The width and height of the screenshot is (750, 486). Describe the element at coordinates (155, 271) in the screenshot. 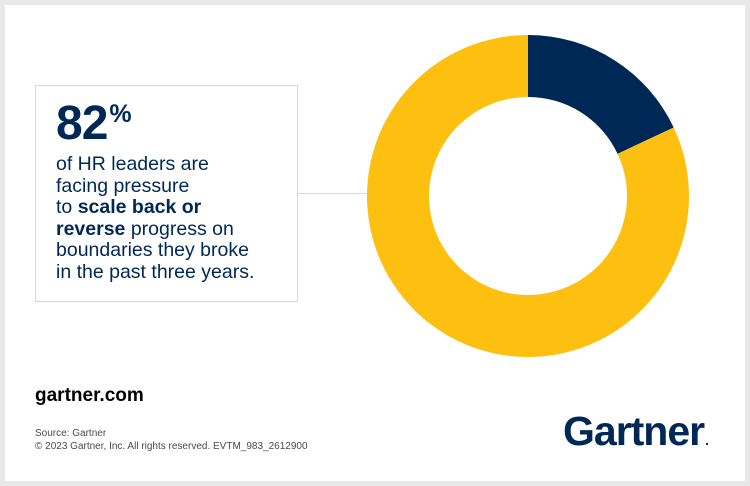

I see `desc-line-6: in the past three years.` at that location.